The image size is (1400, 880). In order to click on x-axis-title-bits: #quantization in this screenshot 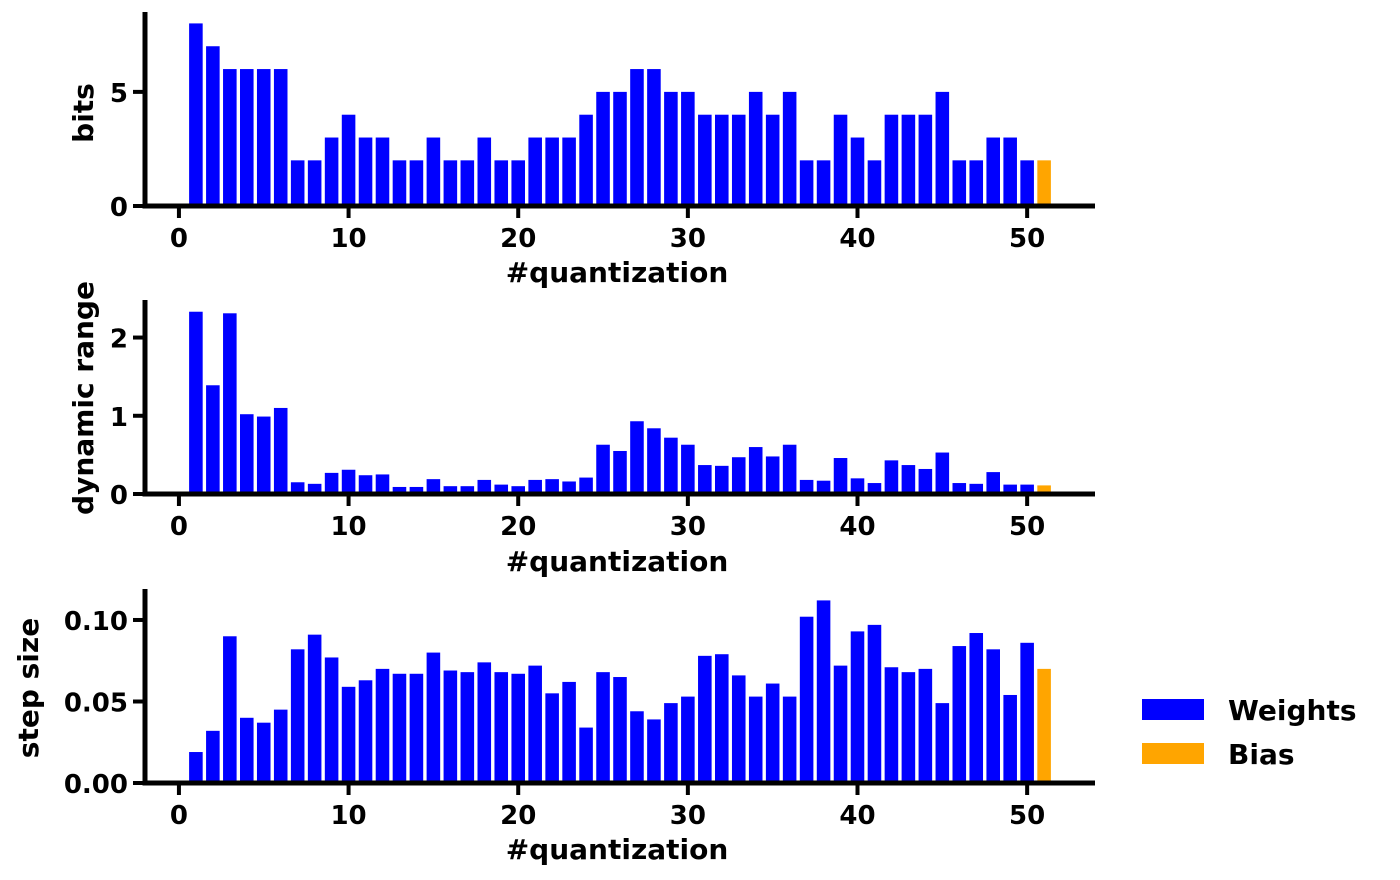, I will do `click(617, 272)`.